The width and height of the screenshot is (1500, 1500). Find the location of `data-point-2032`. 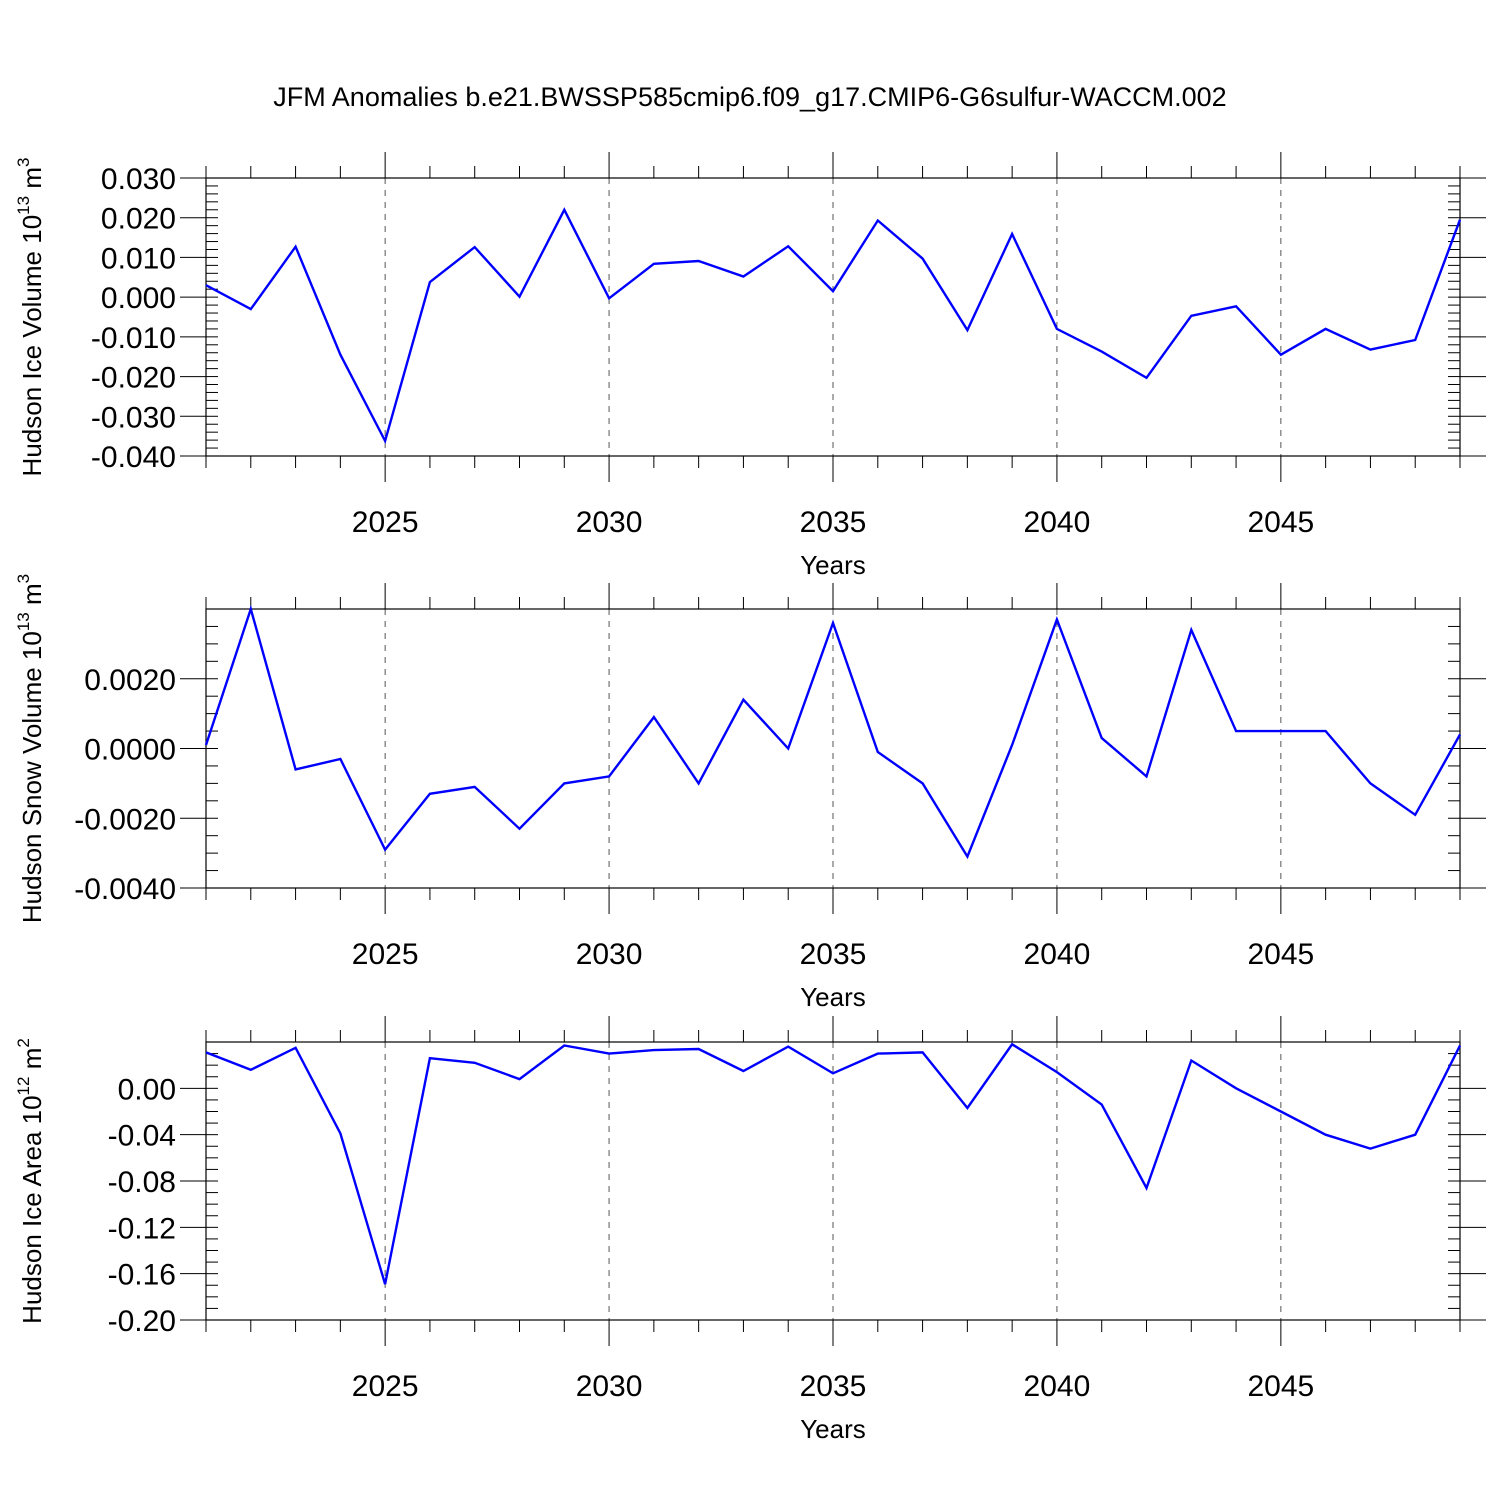

data-point-2032 is located at coordinates (699, 783).